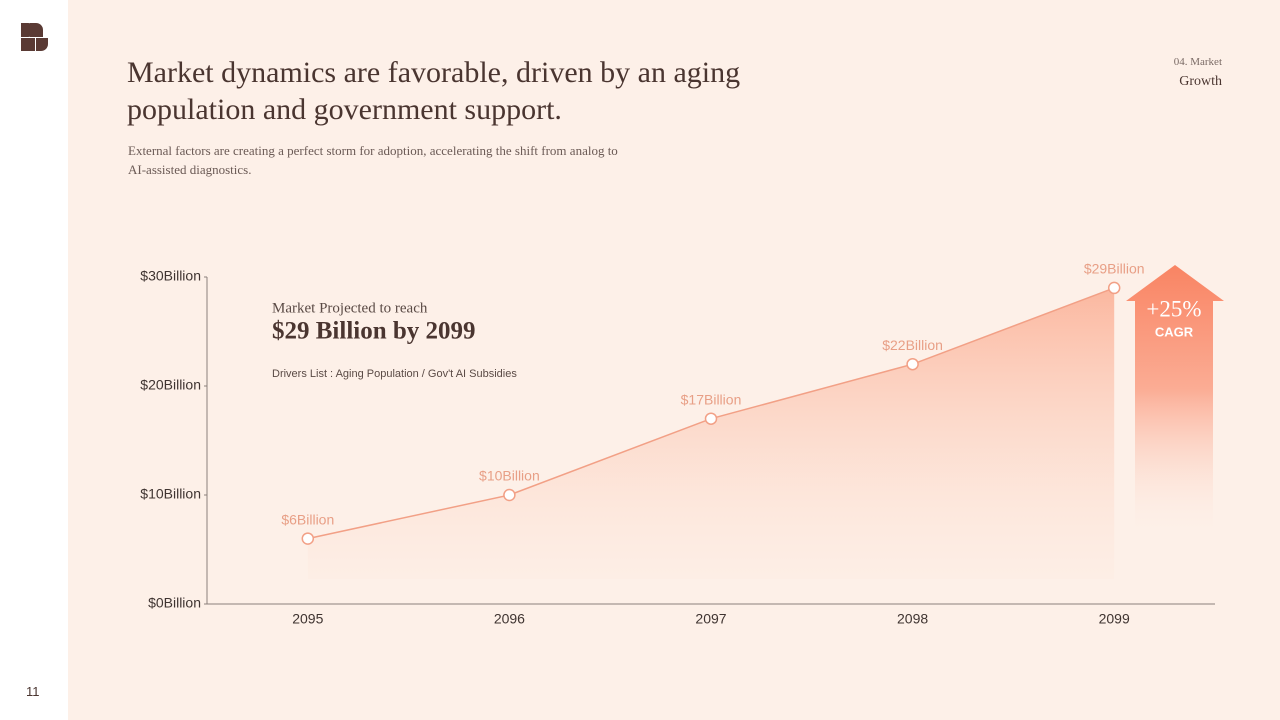  What do you see at coordinates (374, 331) in the screenshot?
I see `annotation-headline: $29 Billion by 2099` at bounding box center [374, 331].